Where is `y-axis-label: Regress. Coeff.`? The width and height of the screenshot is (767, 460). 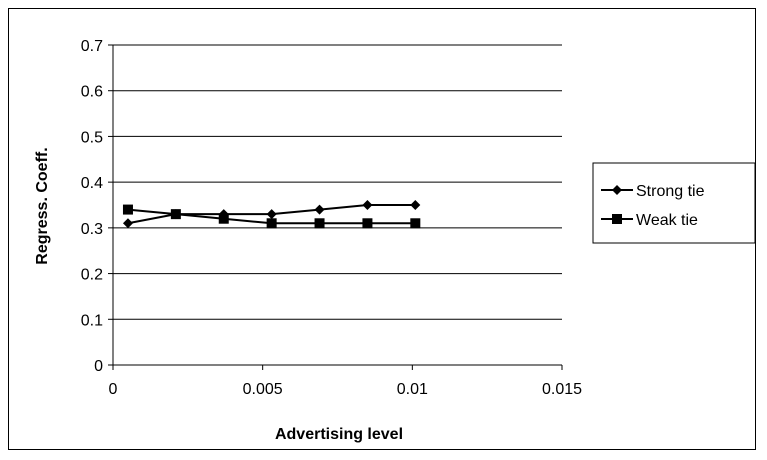 y-axis-label: Regress. Coeff. is located at coordinates (42, 205).